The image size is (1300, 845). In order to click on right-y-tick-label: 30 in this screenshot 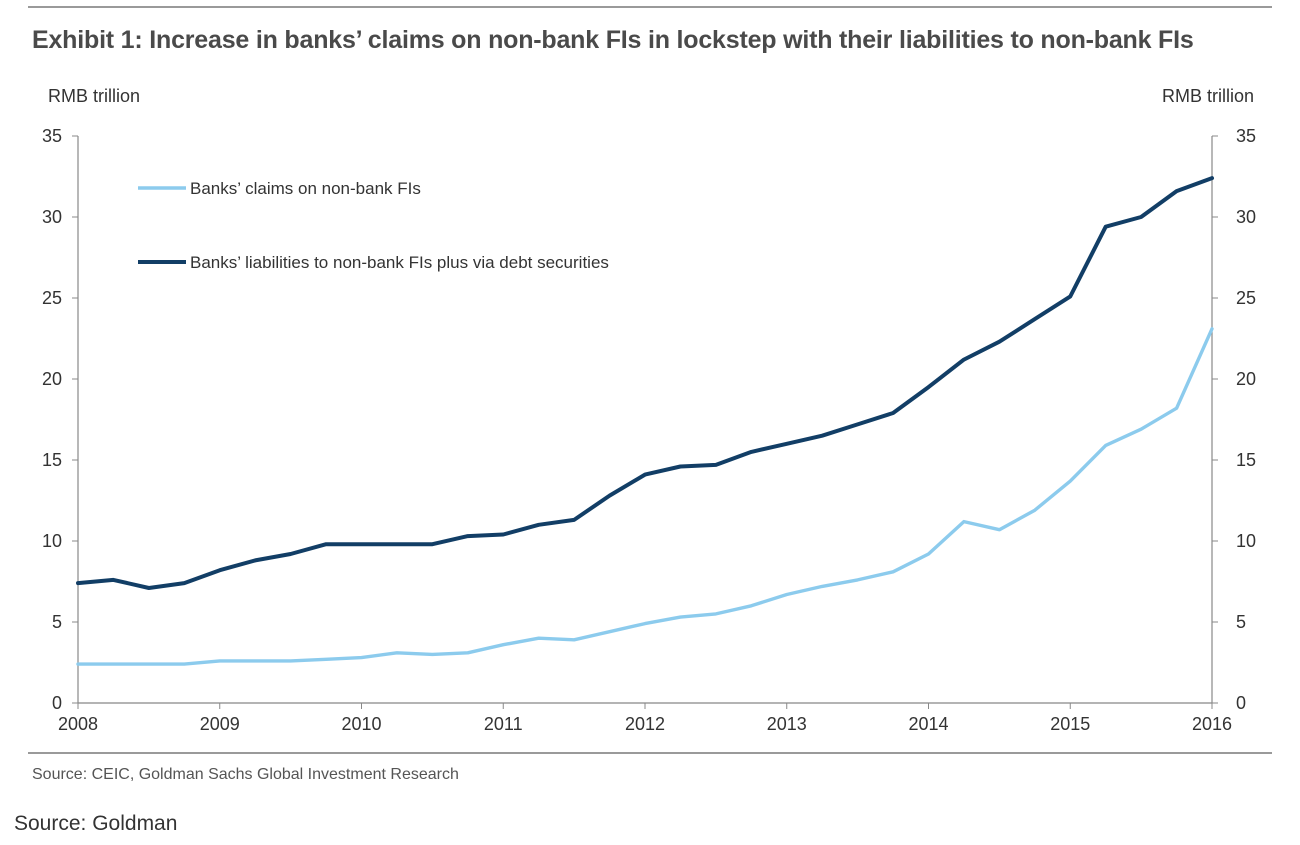, I will do `click(1246, 217)`.